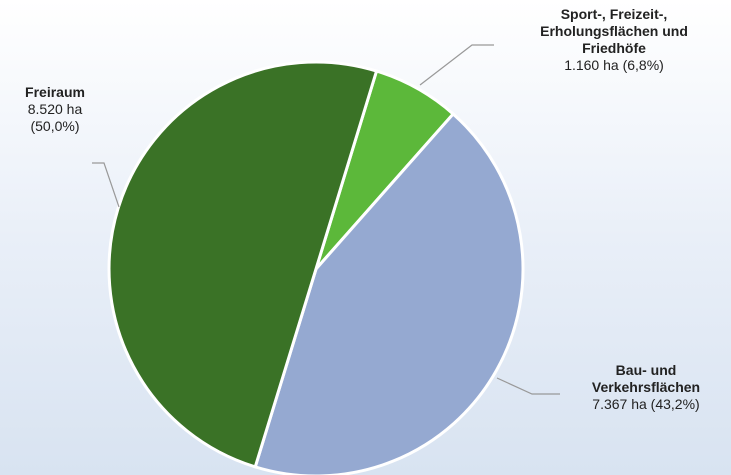 The image size is (731, 475). Describe the element at coordinates (646, 378) in the screenshot. I see `category-label: Bau- und Verkehrsflächen` at that location.